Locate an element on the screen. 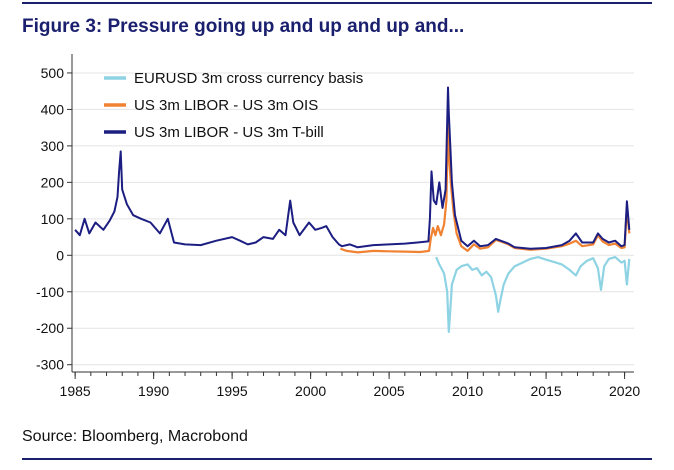 The width and height of the screenshot is (674, 470). footer-rule is located at coordinates (337, 459).